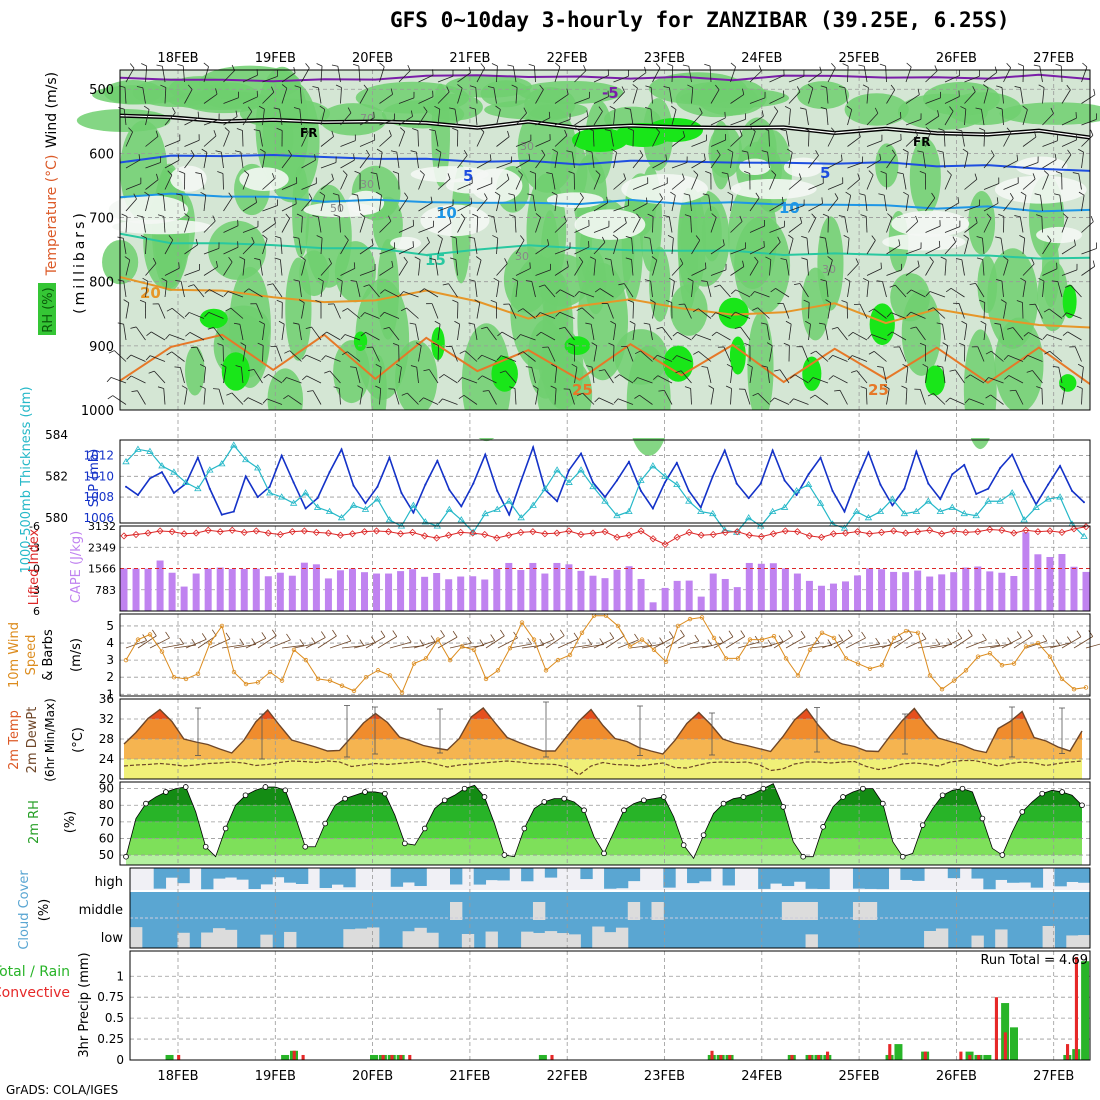 The width and height of the screenshot is (1100, 1100). Describe the element at coordinates (1053, 58) in the screenshot. I see `top-date-label: 27FEB` at that location.